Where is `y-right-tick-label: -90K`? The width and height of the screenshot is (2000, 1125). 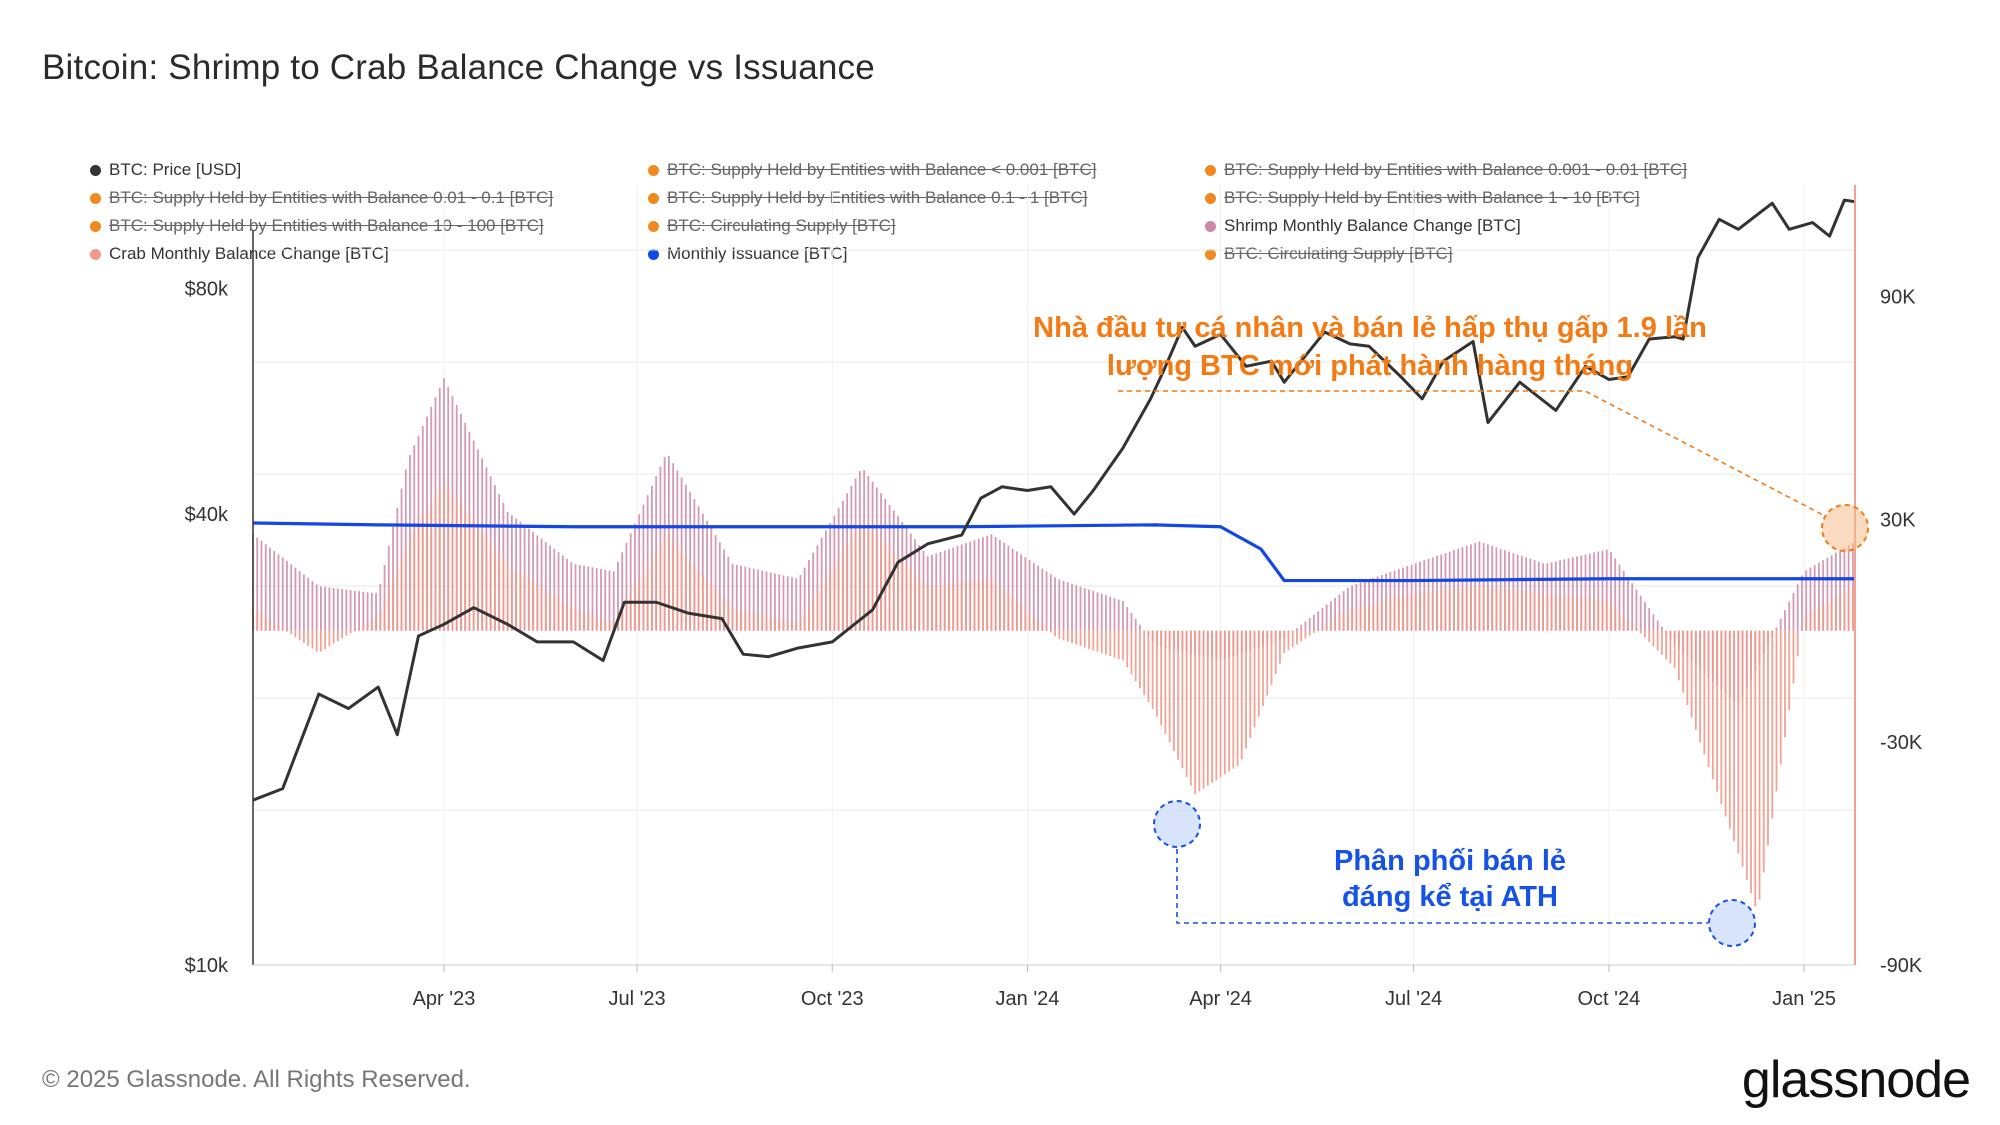
y-right-tick-label: -90K is located at coordinates (1901, 966).